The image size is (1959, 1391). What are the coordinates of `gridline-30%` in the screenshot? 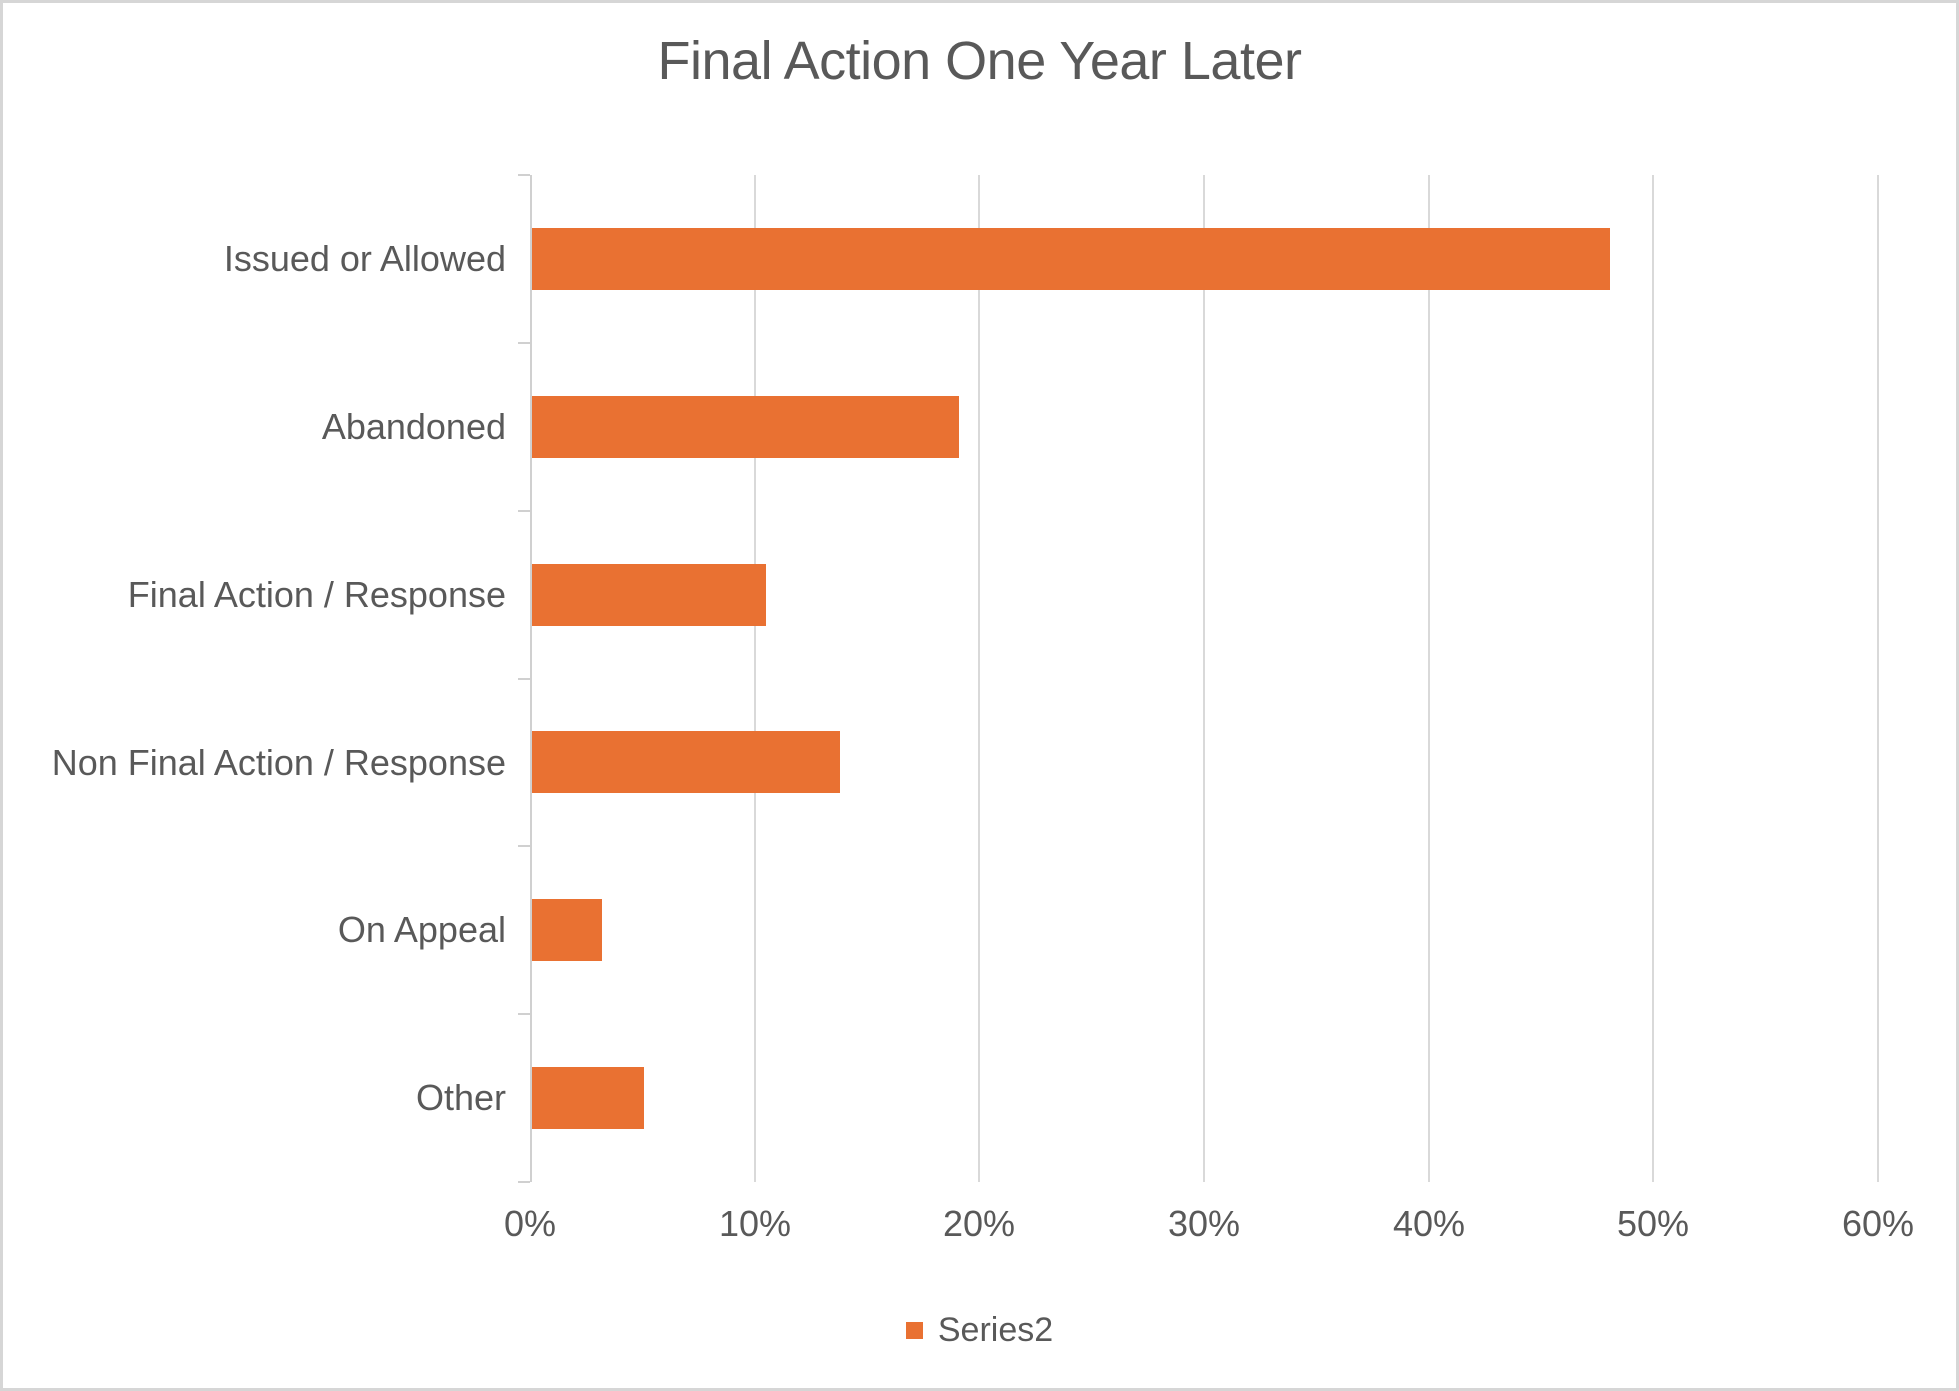 It's located at (1204, 678).